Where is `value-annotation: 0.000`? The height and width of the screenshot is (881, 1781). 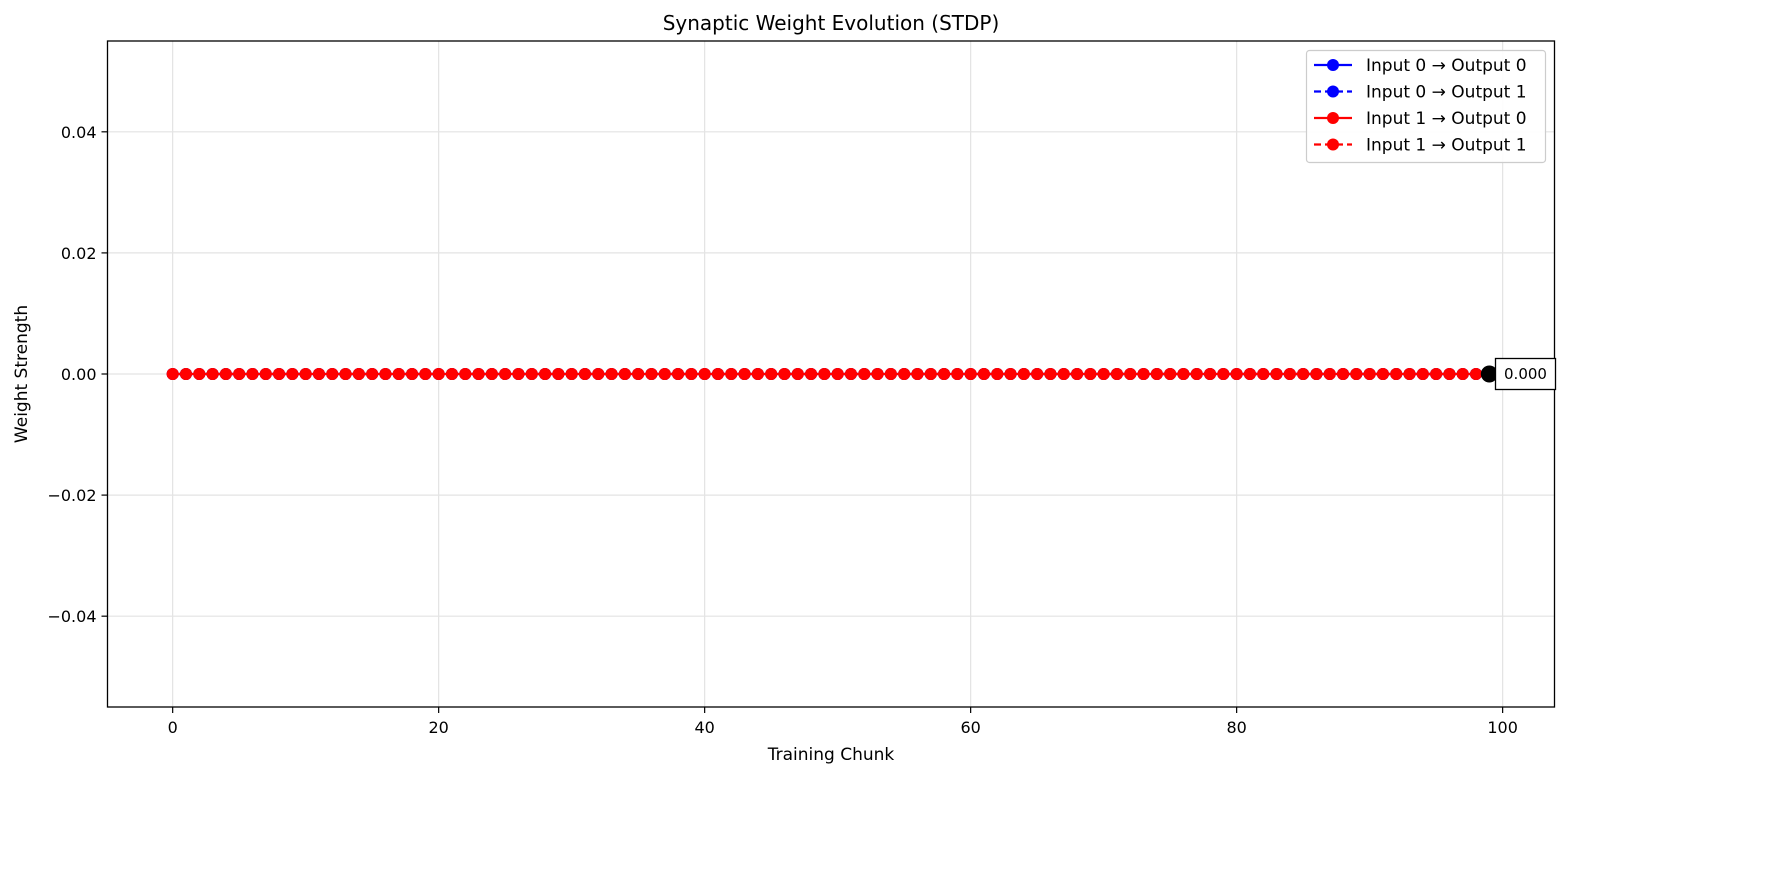
value-annotation: 0.000 is located at coordinates (1525, 374).